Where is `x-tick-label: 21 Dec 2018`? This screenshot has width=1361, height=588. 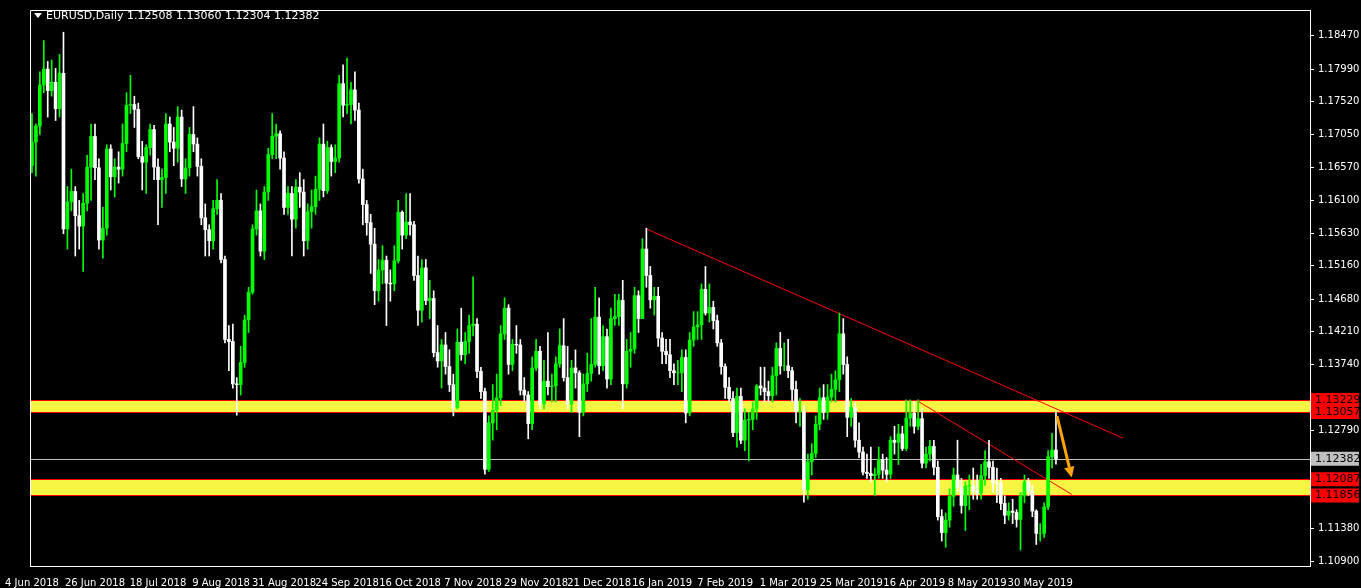
x-tick-label: 21 Dec 2018 is located at coordinates (599, 582).